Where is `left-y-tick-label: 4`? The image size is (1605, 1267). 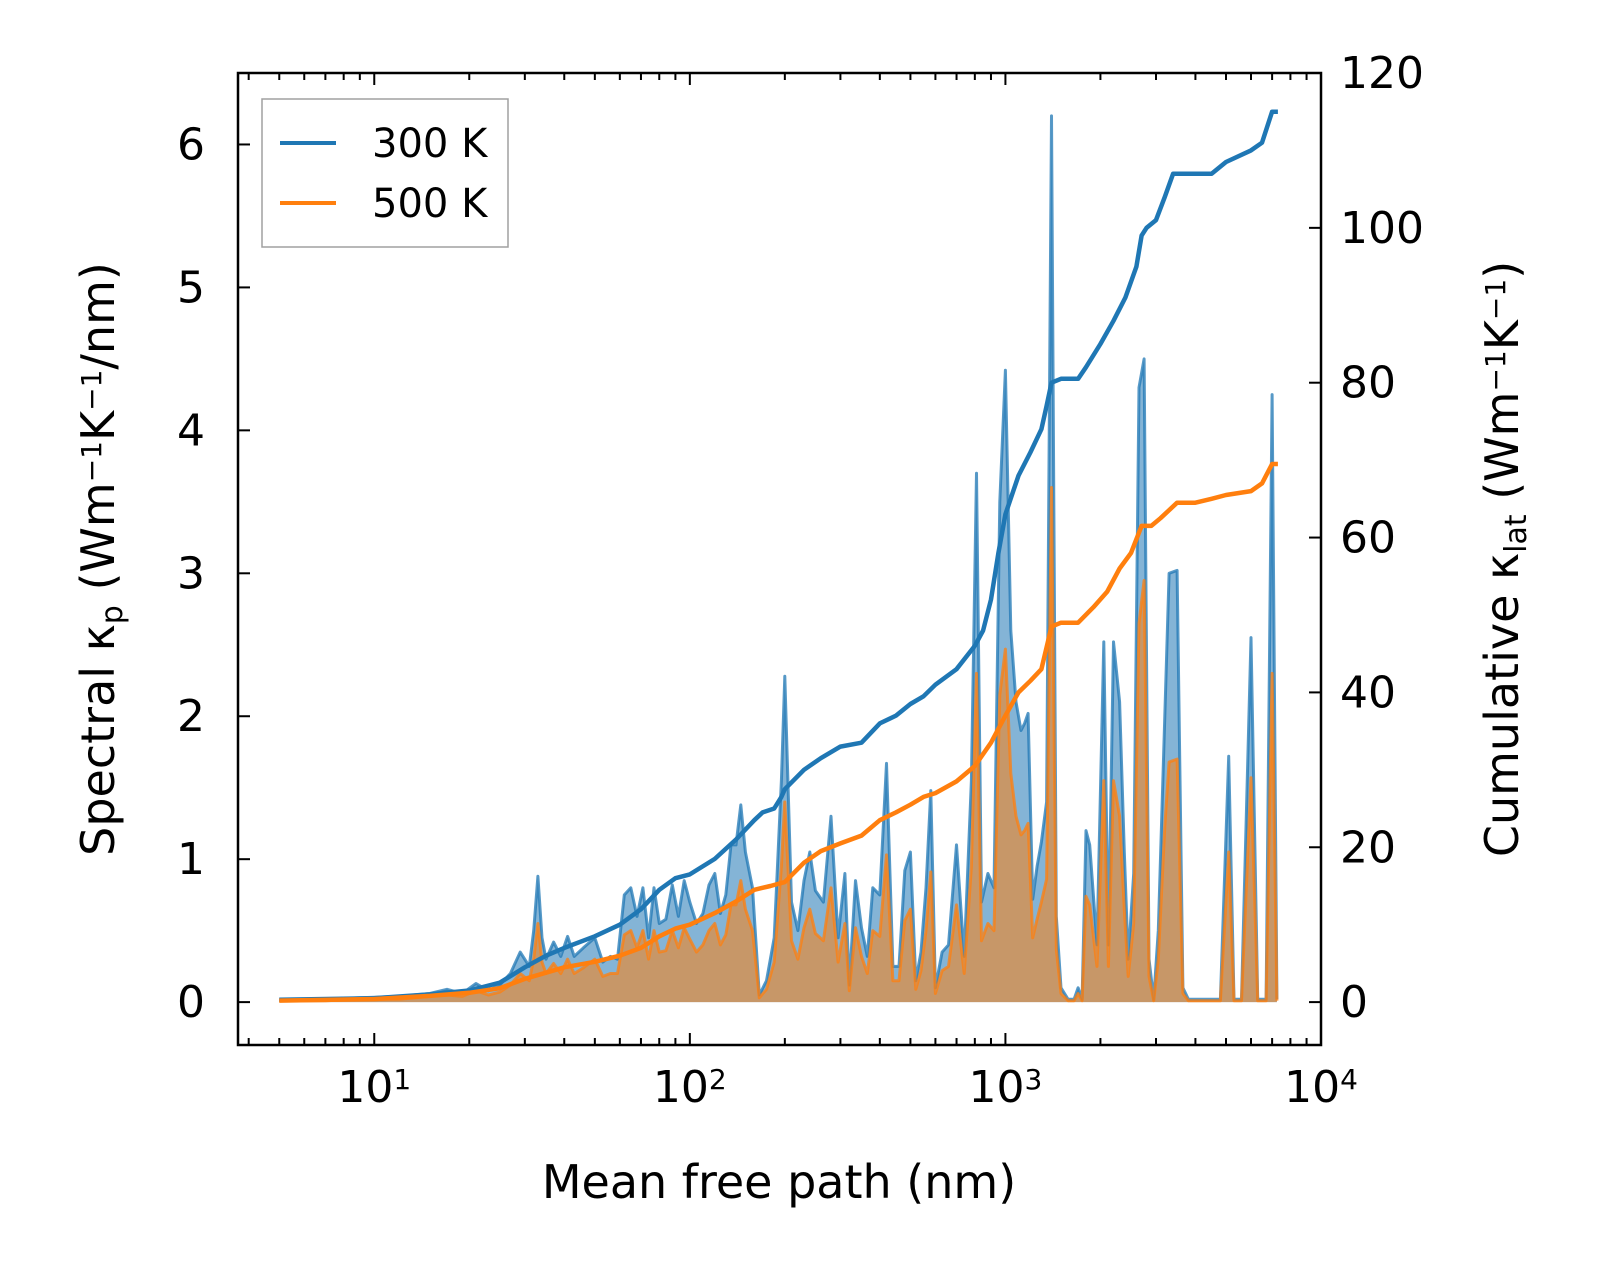
left-y-tick-label: 4 is located at coordinates (191, 430).